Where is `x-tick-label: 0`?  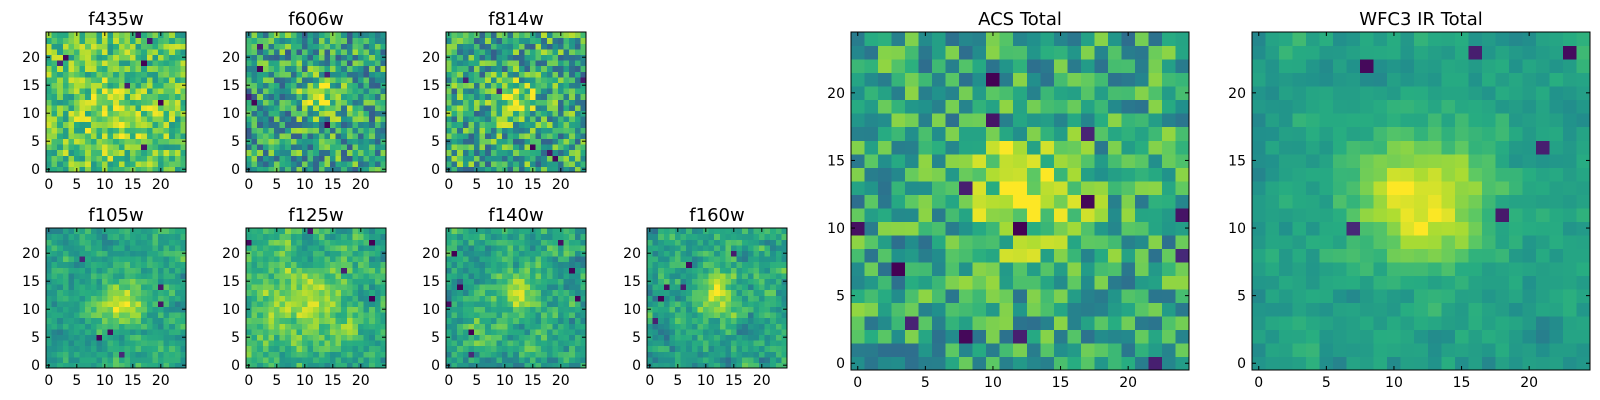 x-tick-label: 0 is located at coordinates (248, 381).